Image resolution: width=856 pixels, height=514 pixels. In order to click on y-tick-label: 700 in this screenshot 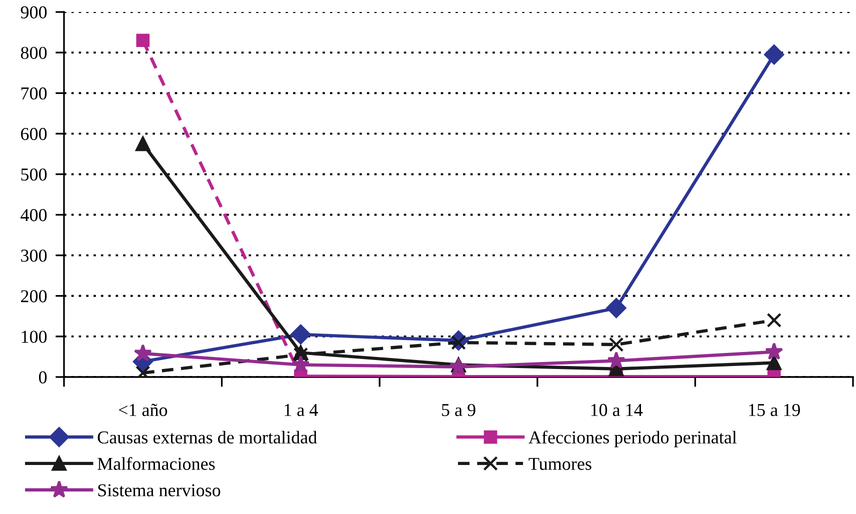, I will do `click(34, 93)`.